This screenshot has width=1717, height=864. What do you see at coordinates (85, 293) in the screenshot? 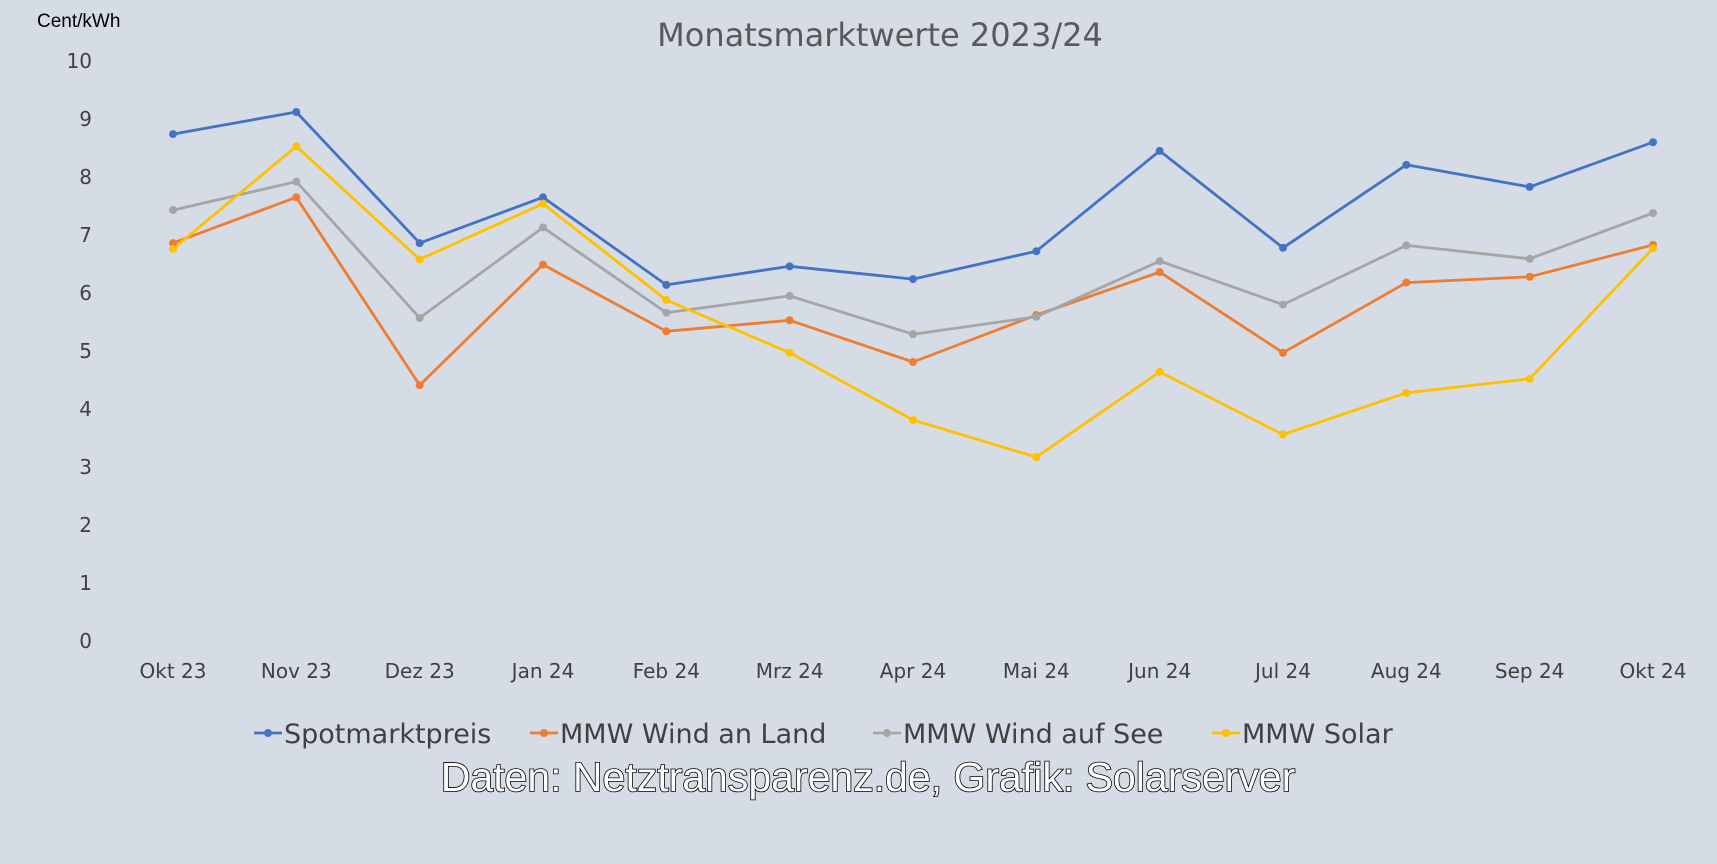
I see `y-tick-label: 6` at bounding box center [85, 293].